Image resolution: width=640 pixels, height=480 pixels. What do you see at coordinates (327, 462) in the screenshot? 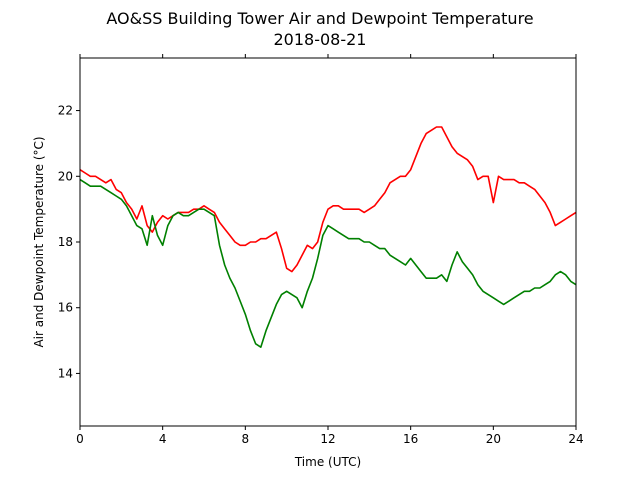
I see `x-axis-label: Time (UTC)` at bounding box center [327, 462].